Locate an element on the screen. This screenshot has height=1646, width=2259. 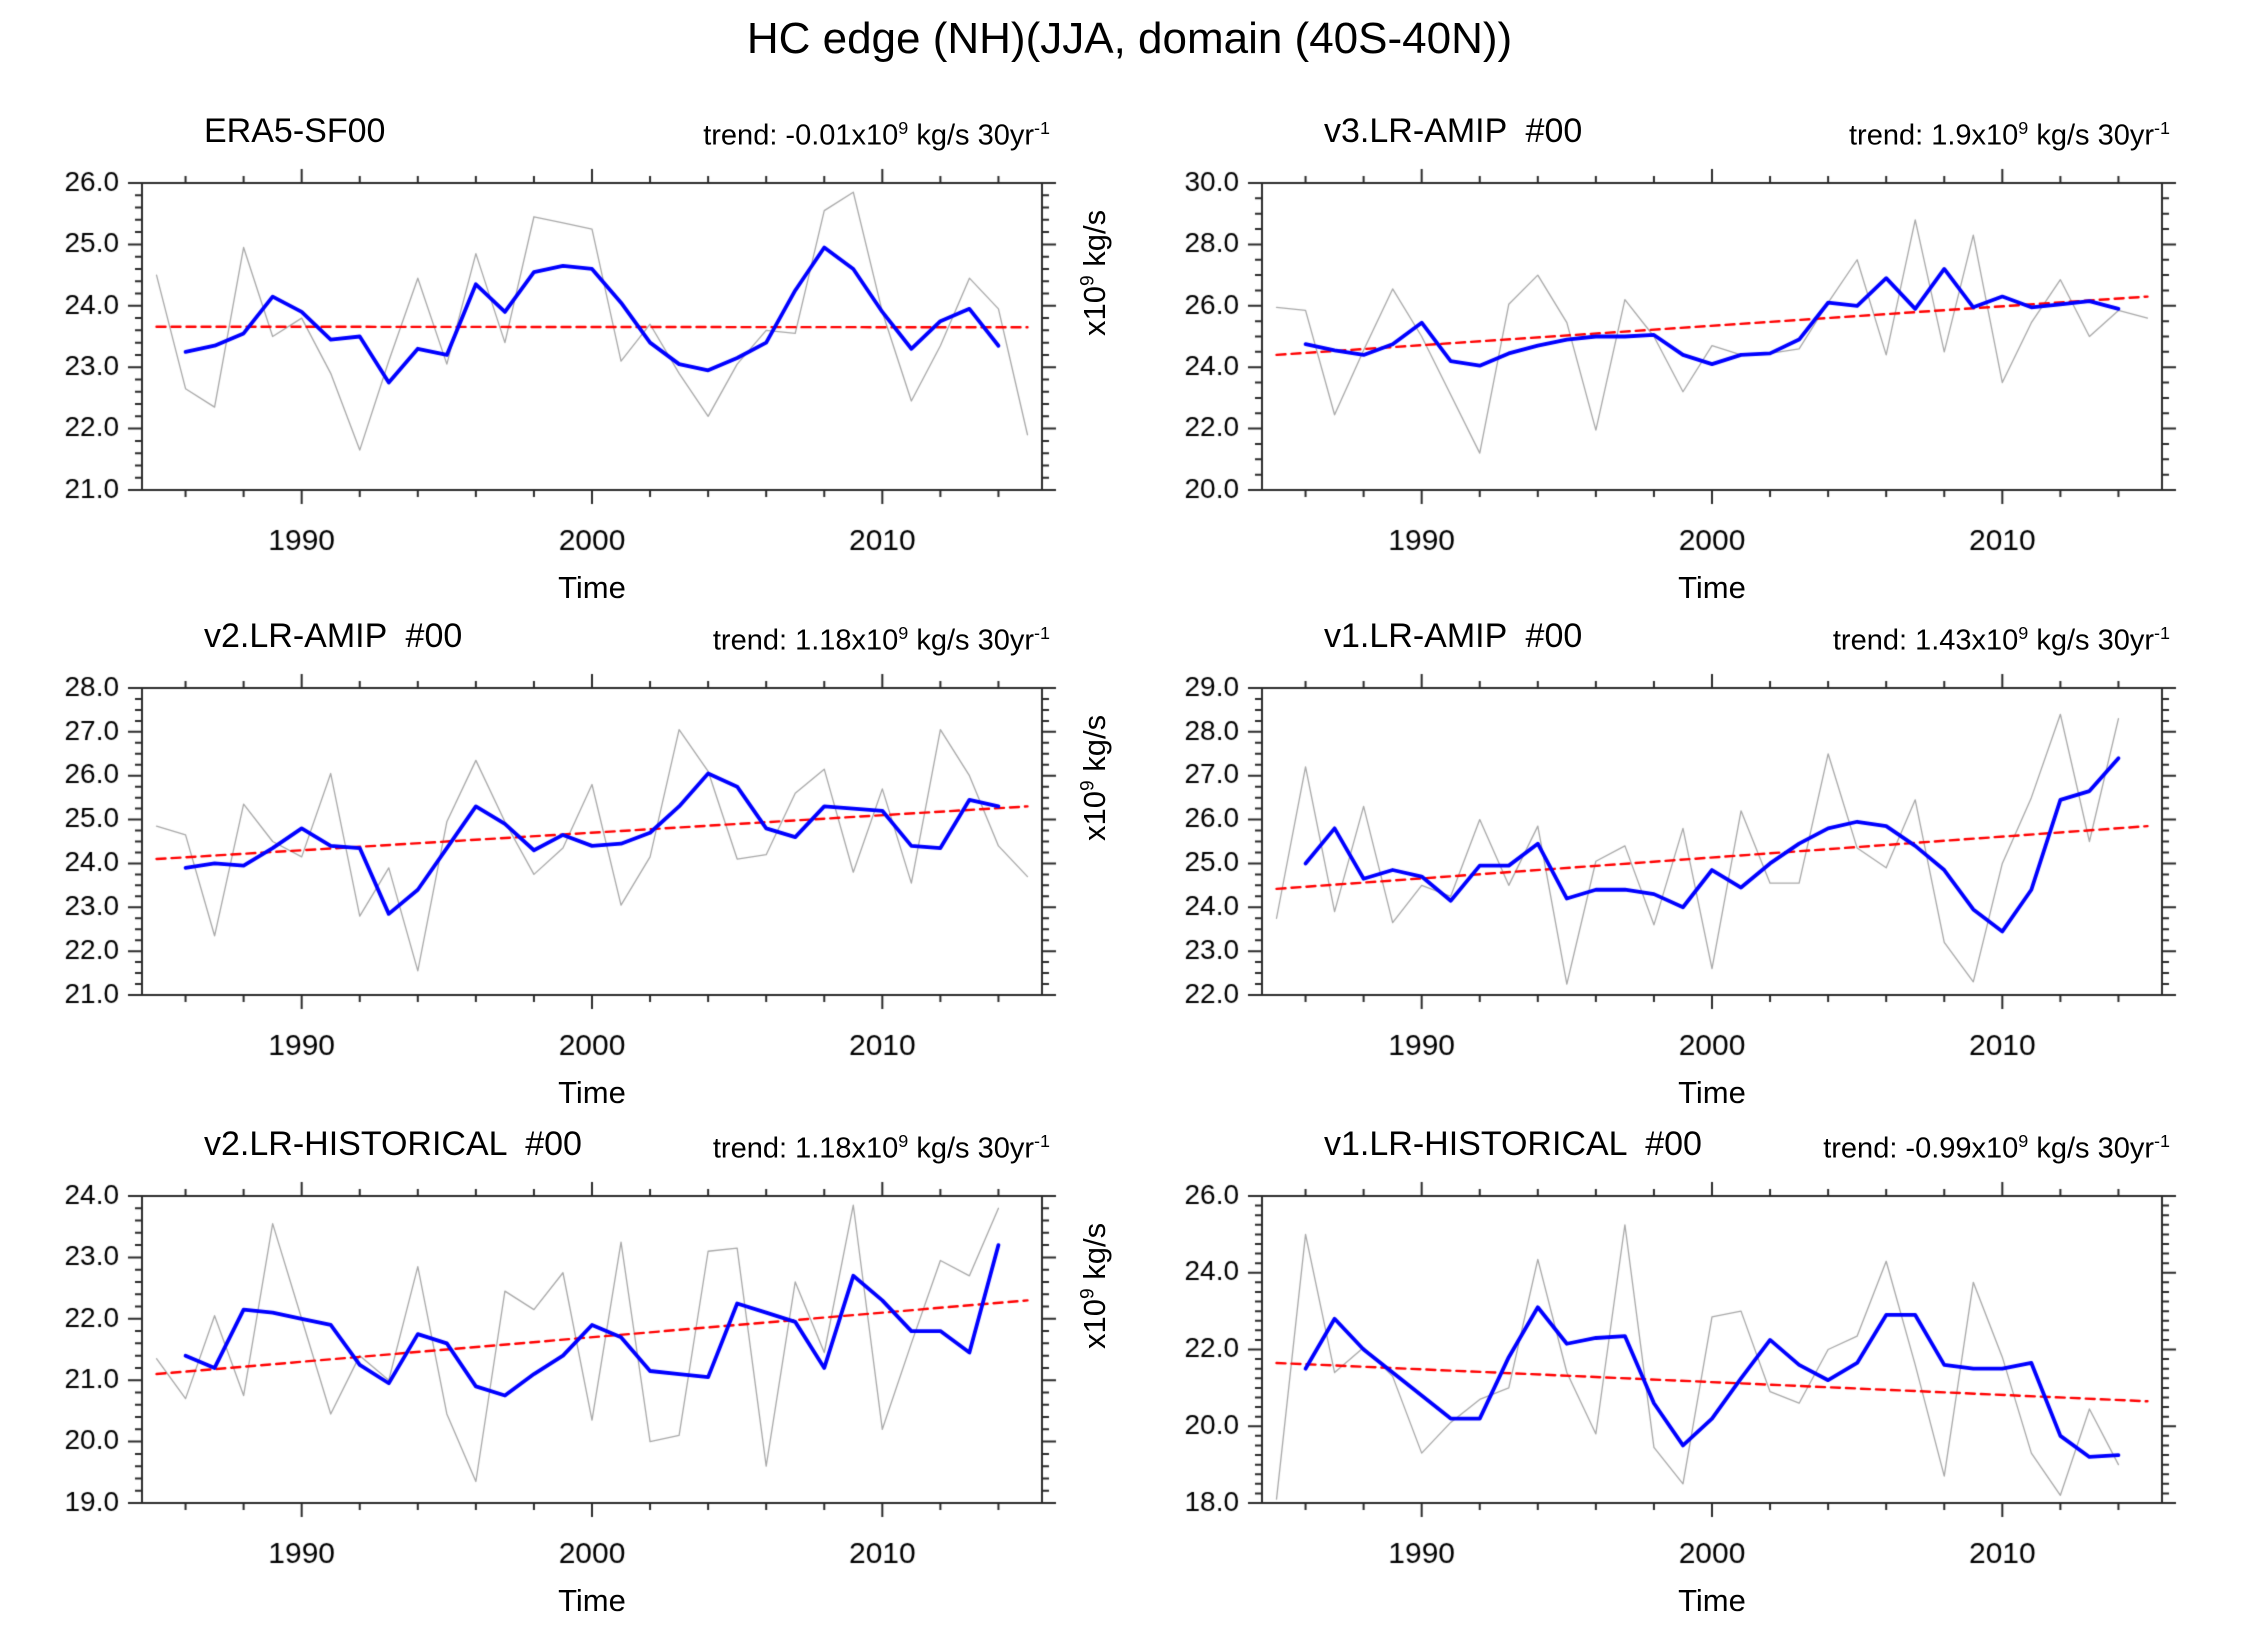
v1-lr-historical-plot is located at coordinates (1672, 1382).